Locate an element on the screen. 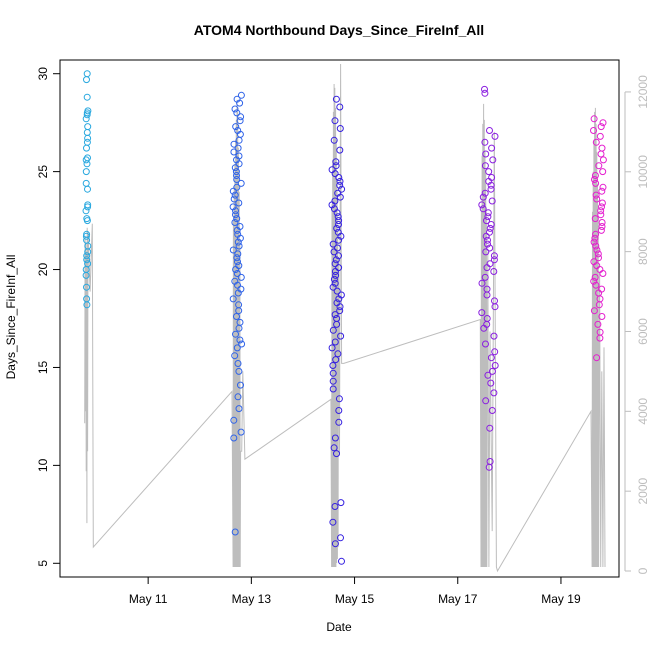 This screenshot has height=650, width=650. y2-tick-label-0: 0 is located at coordinates (643, 570).